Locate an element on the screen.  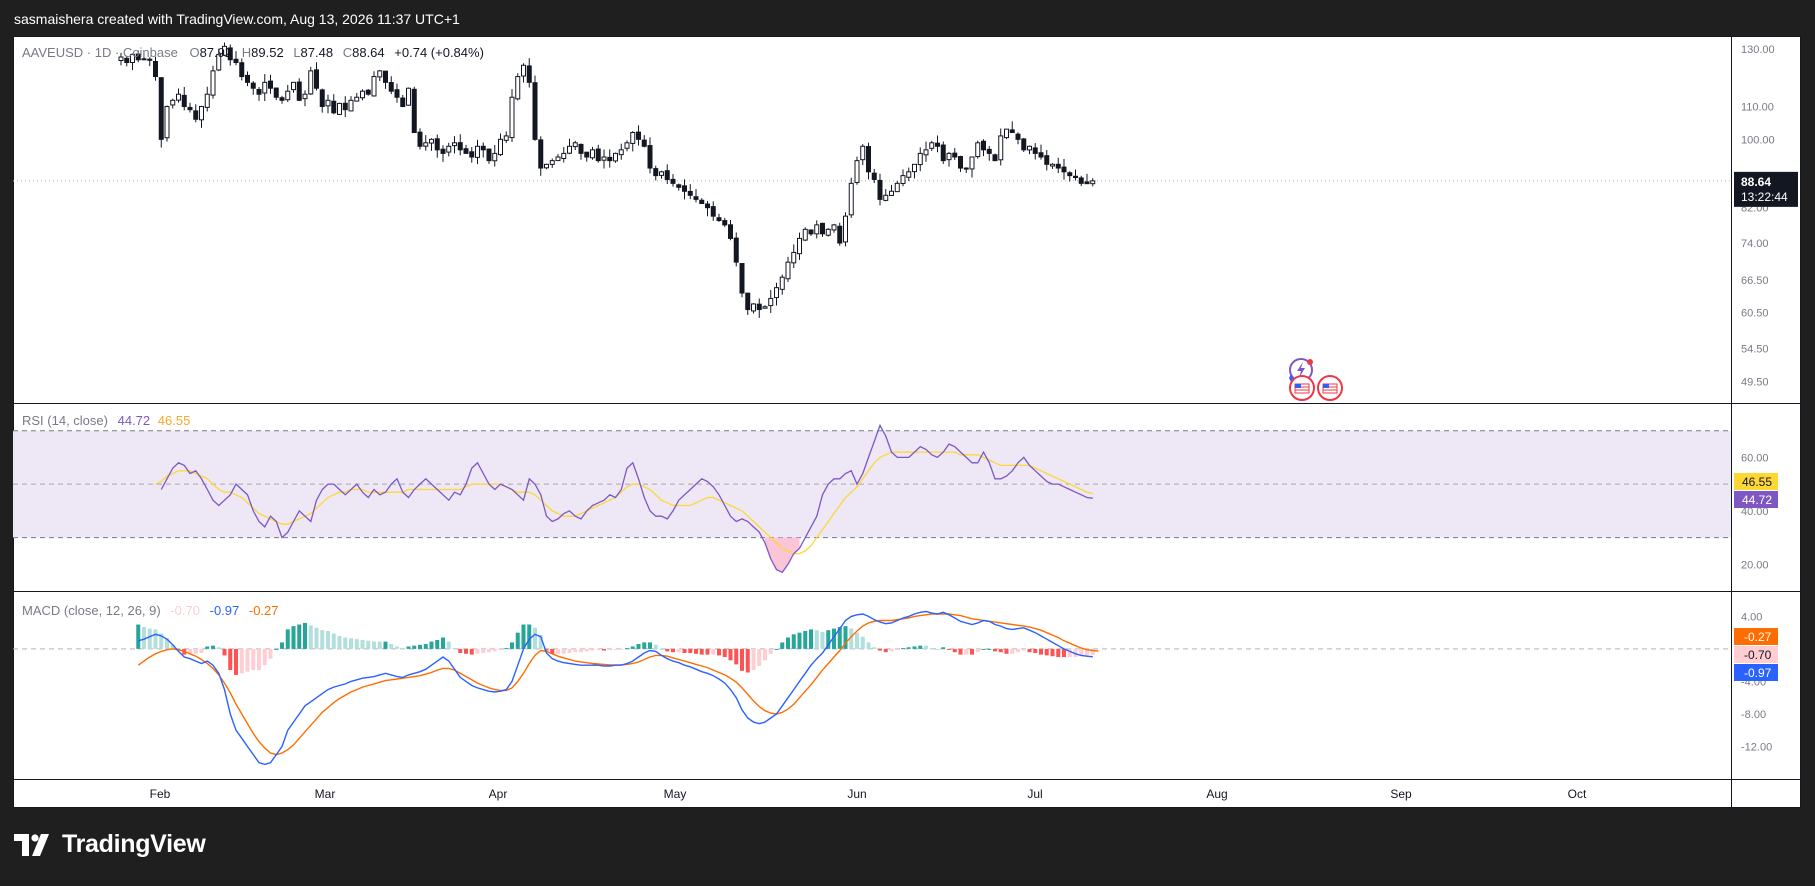
price-axis-tick: 110.00 is located at coordinates (1757, 108).